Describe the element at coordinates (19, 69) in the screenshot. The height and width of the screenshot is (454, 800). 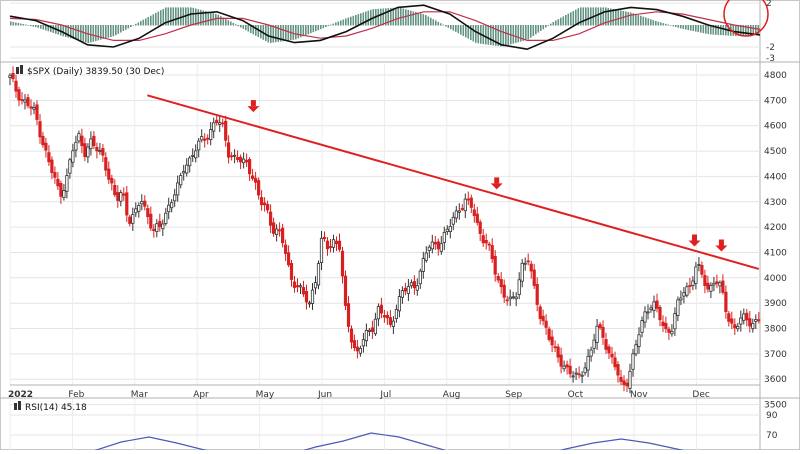
I see `symbol-icon` at that location.